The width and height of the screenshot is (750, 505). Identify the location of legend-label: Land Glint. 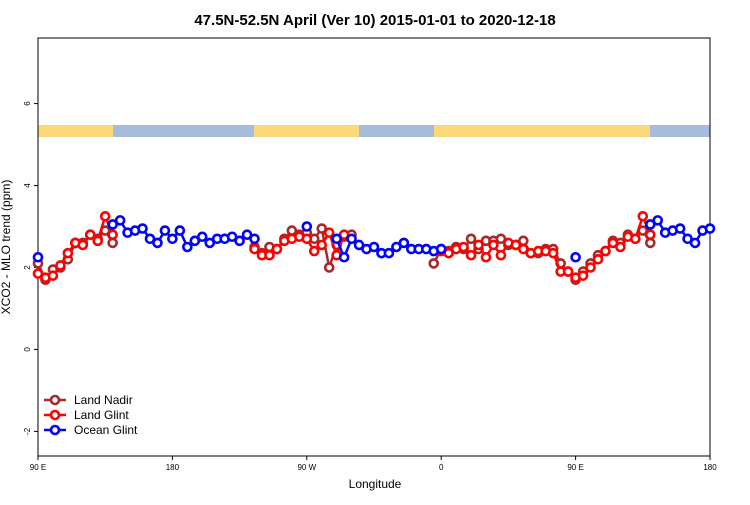
(101, 415).